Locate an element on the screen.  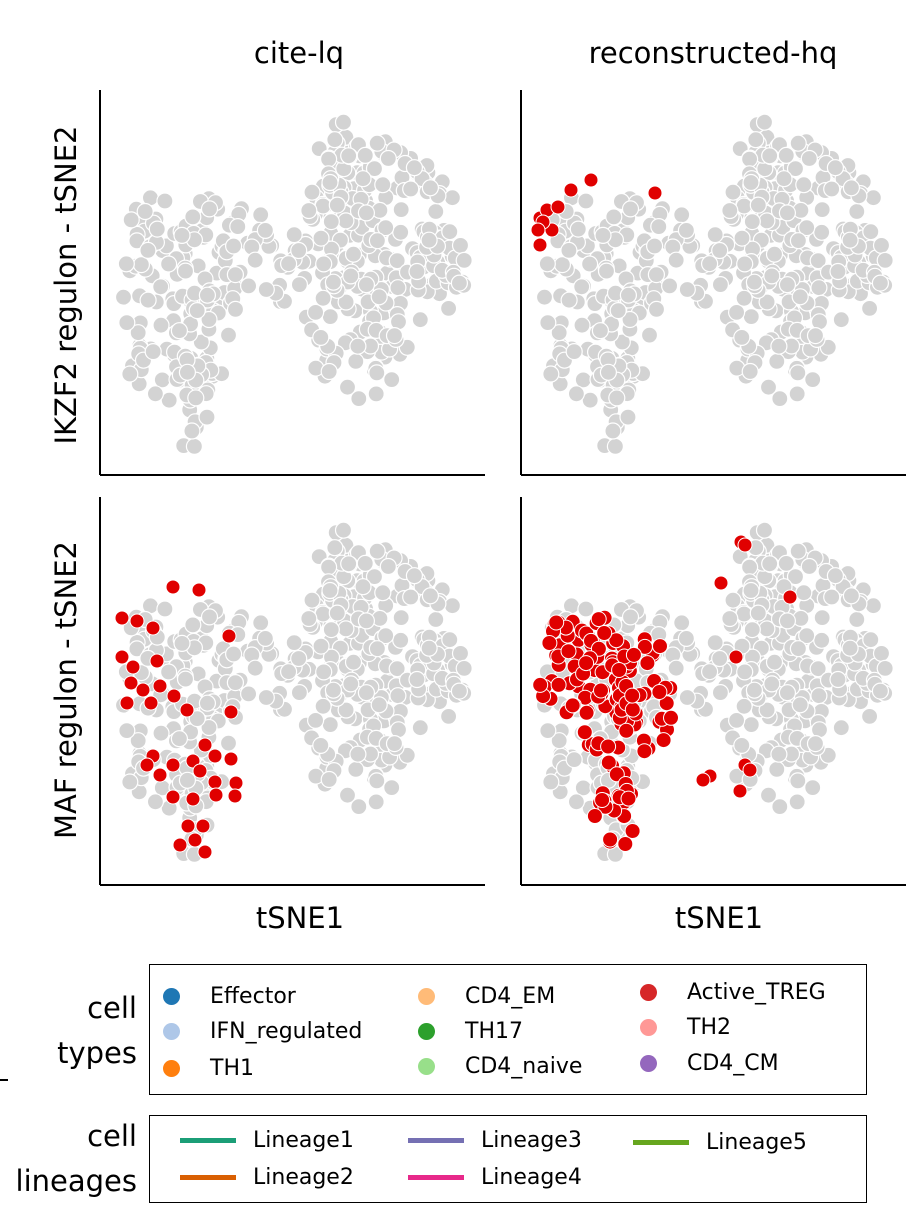
scatter-panel is located at coordinates (713, 283).